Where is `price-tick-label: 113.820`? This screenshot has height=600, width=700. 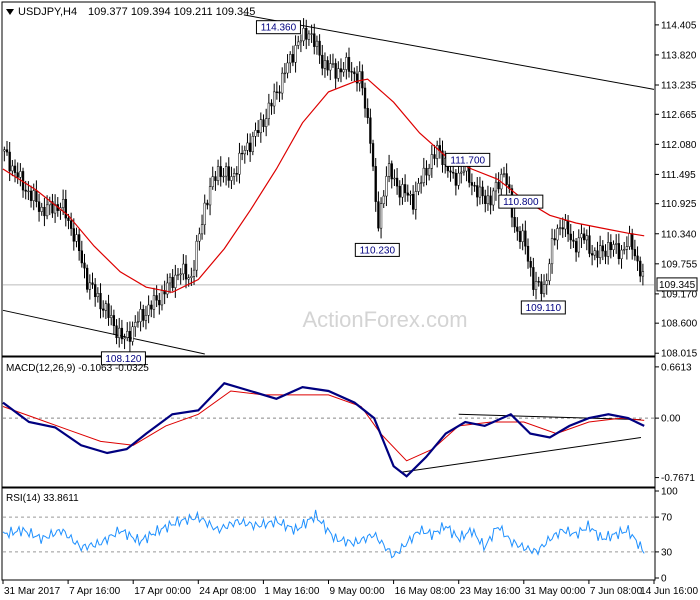
price-tick-label: 113.820 is located at coordinates (679, 55).